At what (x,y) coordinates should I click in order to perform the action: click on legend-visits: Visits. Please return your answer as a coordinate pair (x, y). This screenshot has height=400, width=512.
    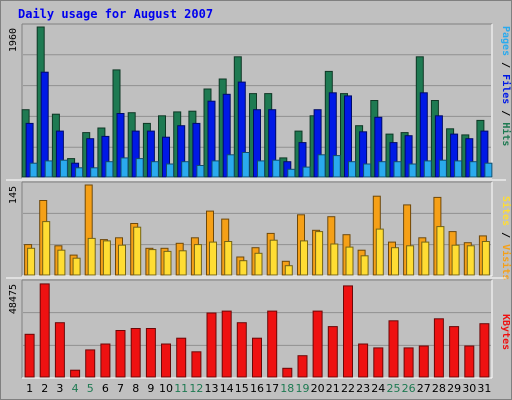
    Looking at the image, I should click on (506, 262).